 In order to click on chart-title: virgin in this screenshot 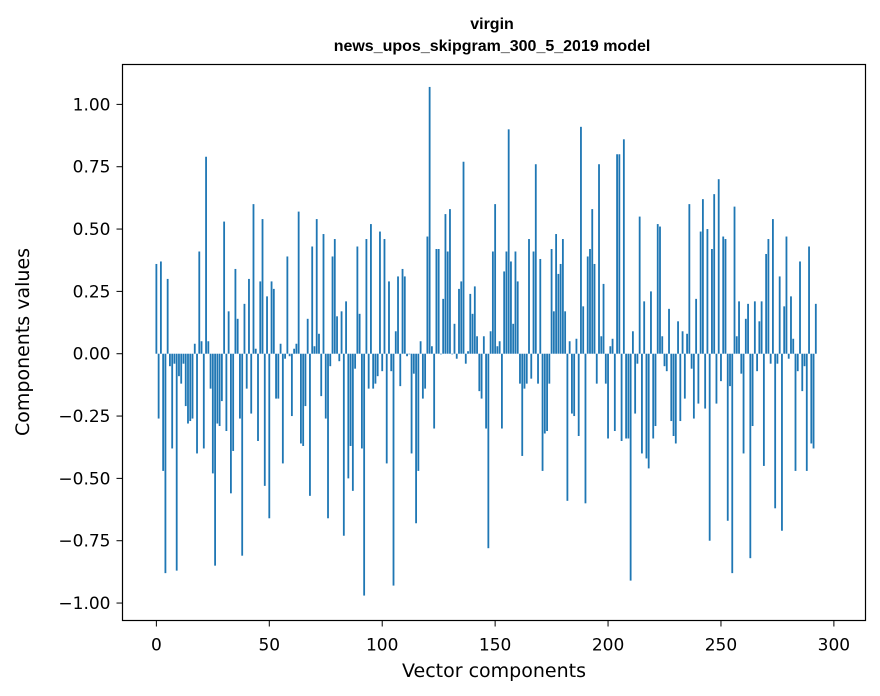, I will do `click(492, 24)`.